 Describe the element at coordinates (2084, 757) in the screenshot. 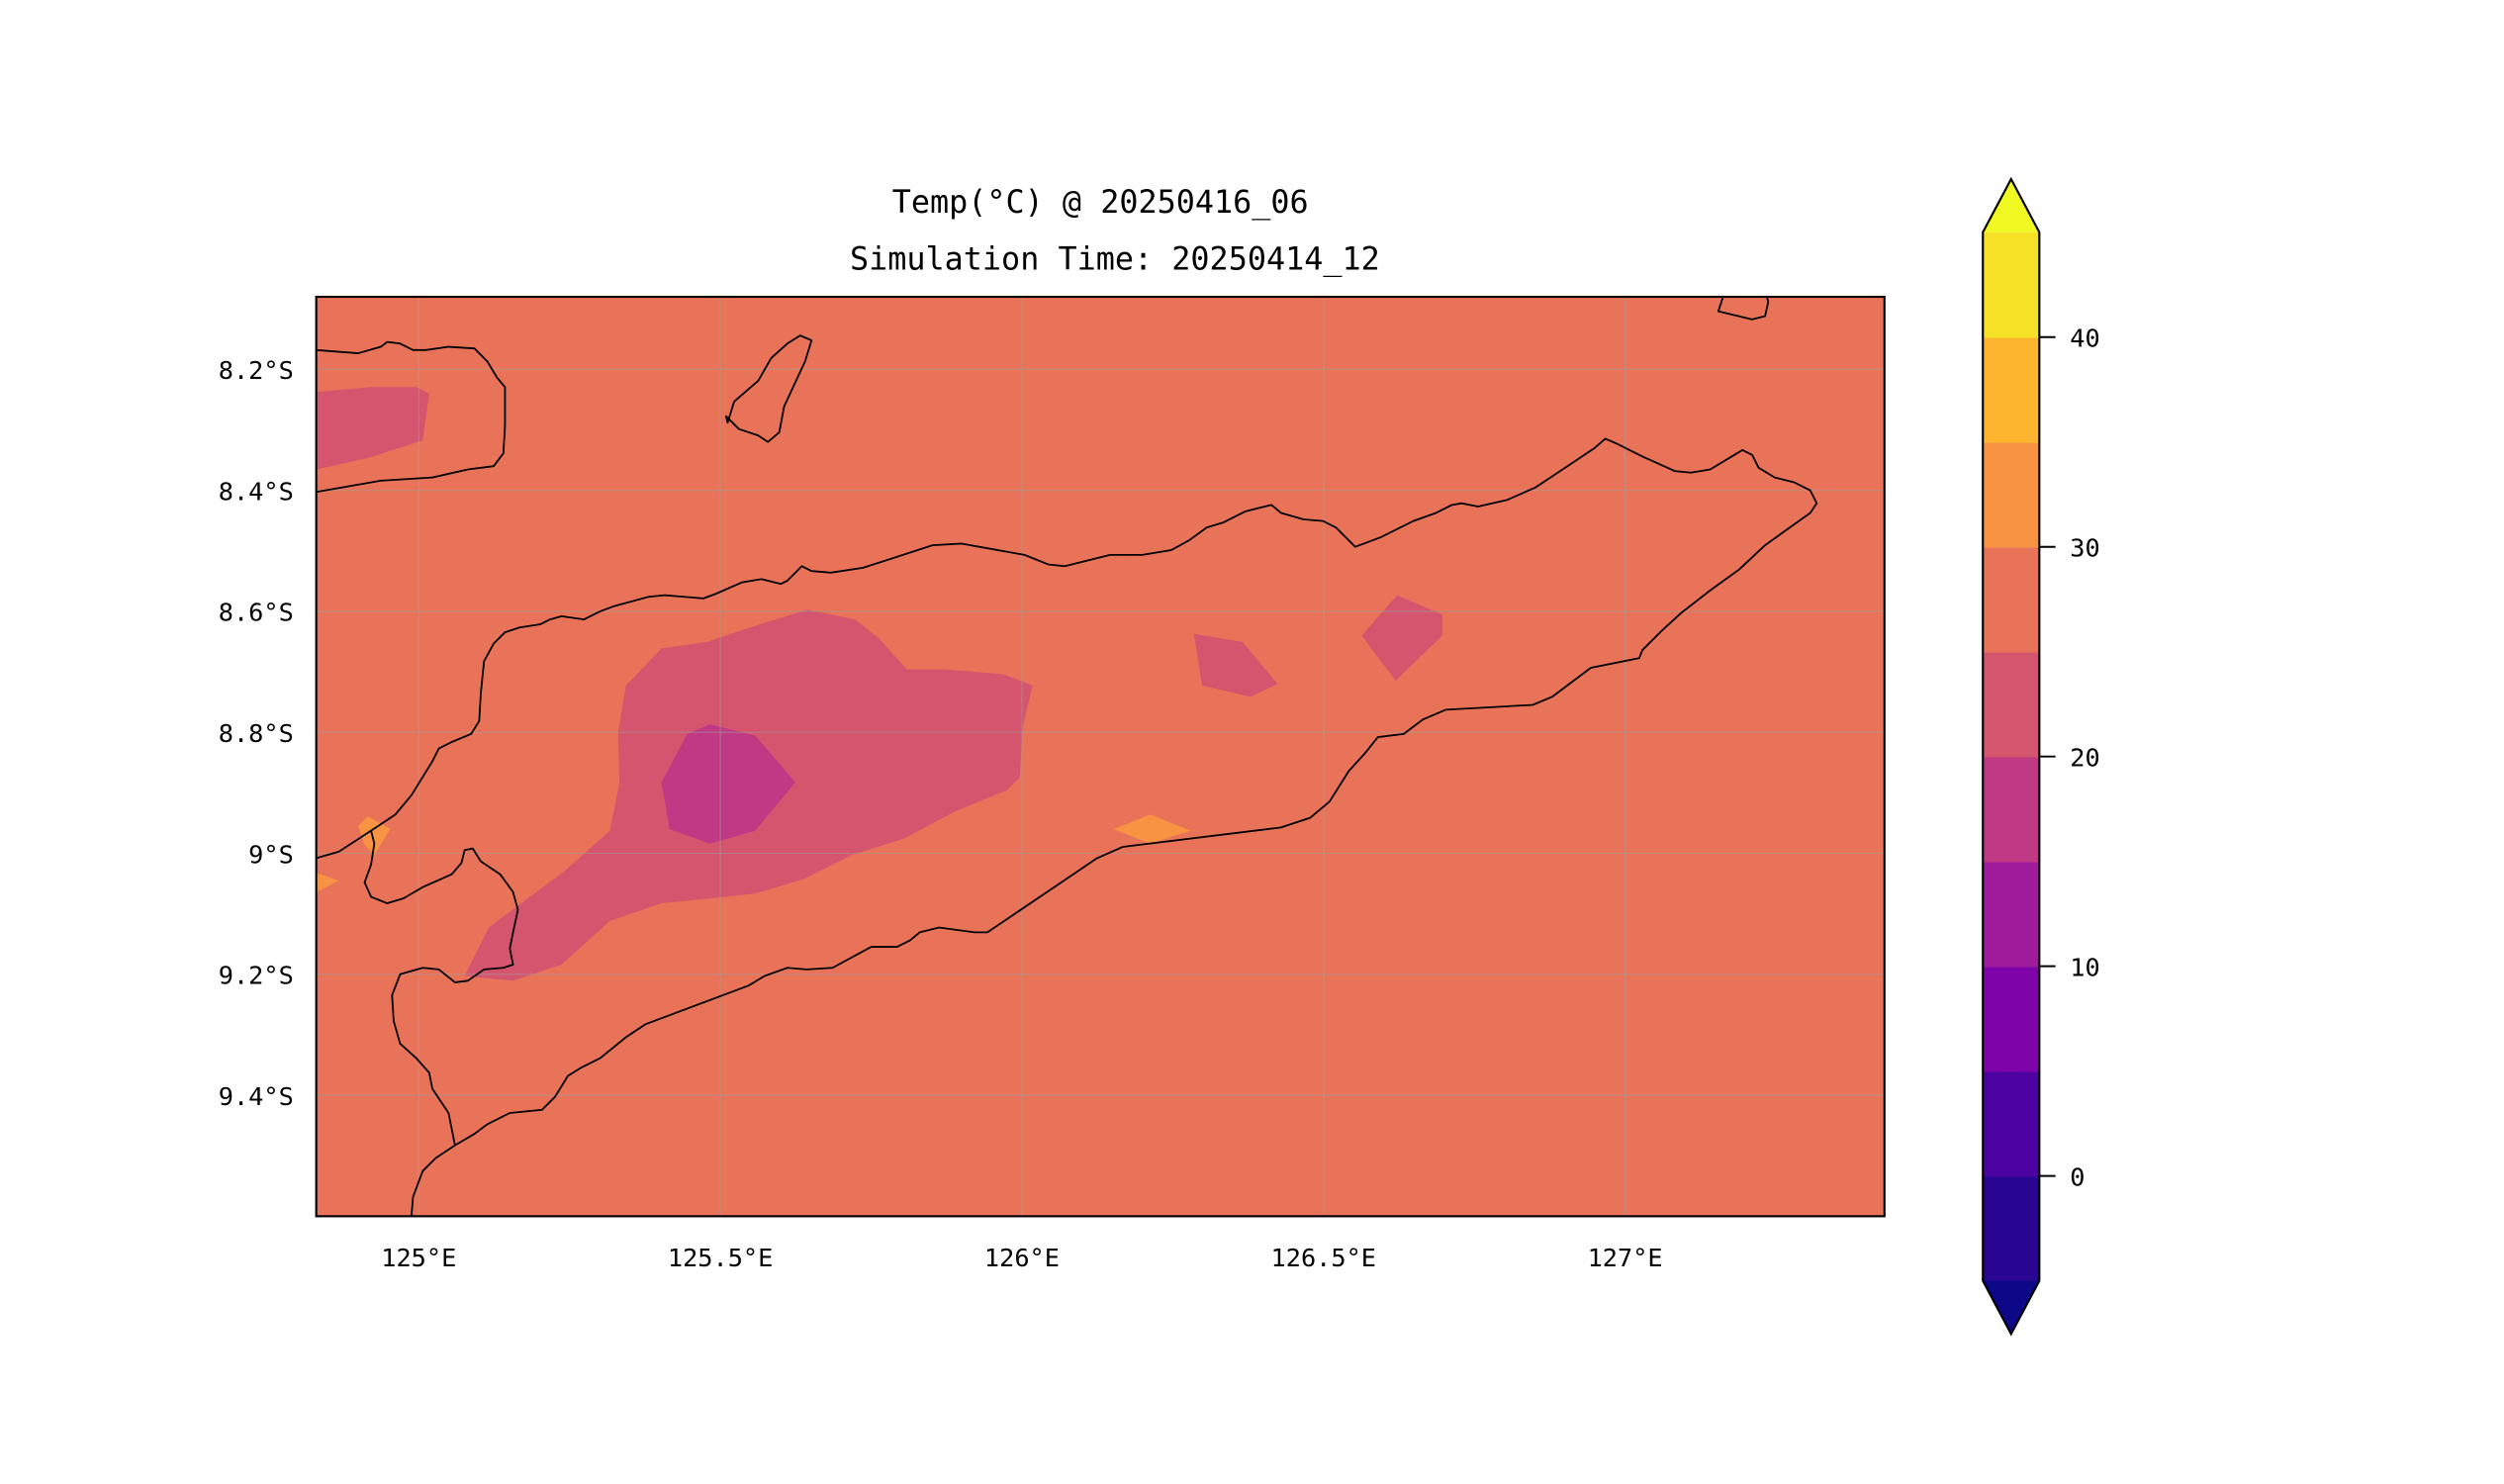

I see `colorbar-tick-label: 20` at that location.